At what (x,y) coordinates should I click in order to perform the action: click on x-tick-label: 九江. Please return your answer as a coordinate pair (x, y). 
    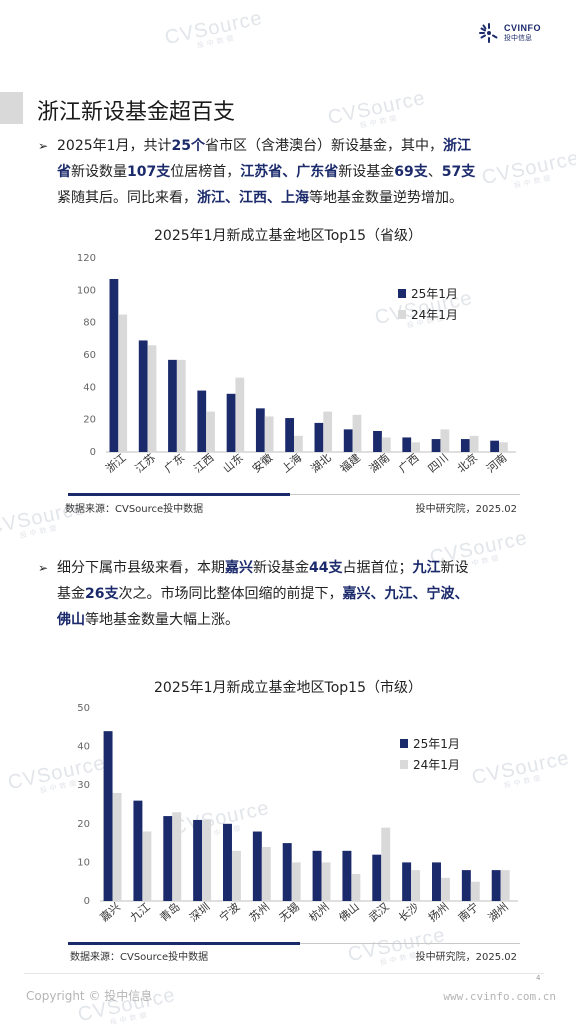
    Looking at the image, I should click on (140, 912).